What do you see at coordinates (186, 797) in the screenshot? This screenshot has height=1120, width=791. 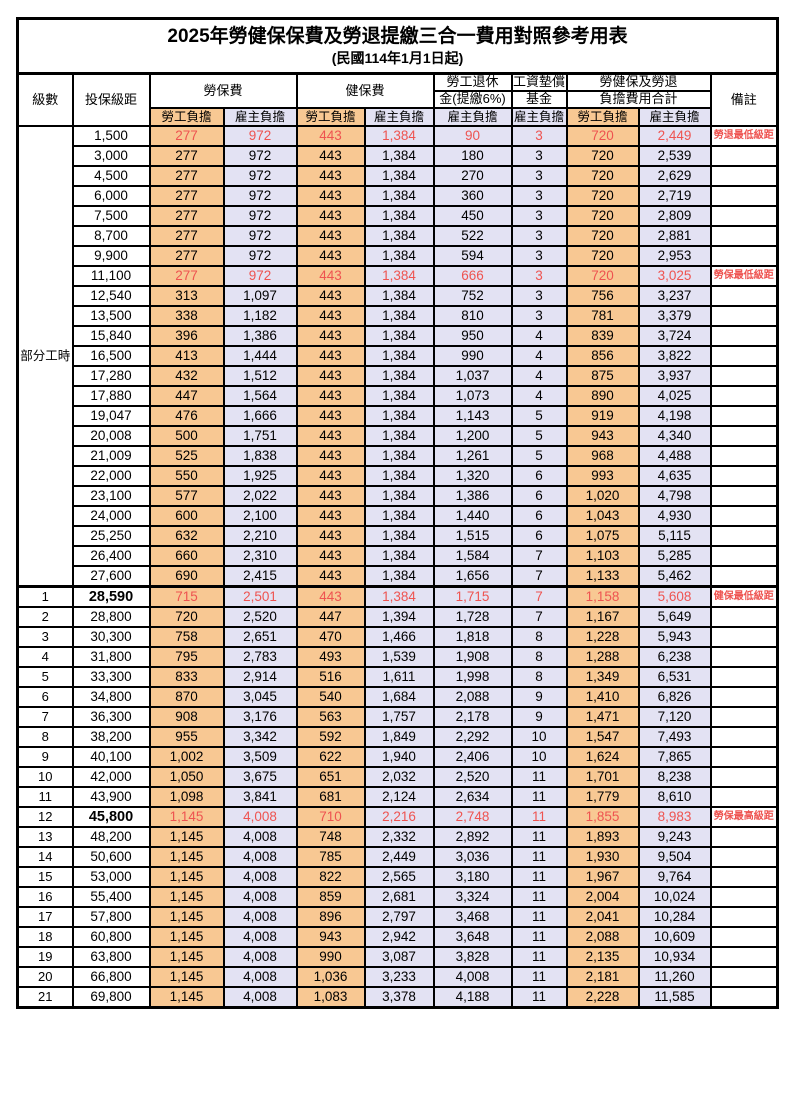 I see `labor-employee-cell: 1,098` at bounding box center [186, 797].